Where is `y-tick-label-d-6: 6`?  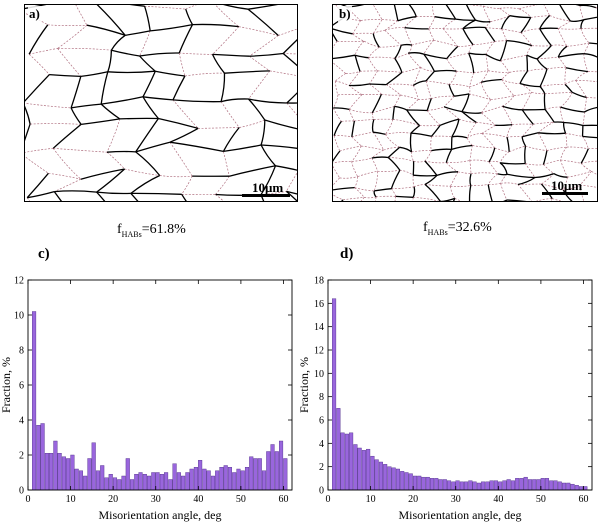
y-tick-label-d-6: 6 is located at coordinates (321, 421).